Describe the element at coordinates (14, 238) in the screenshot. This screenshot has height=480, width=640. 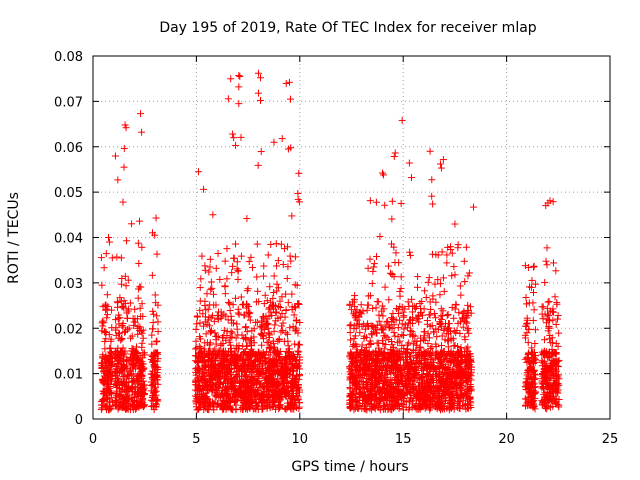
I see `y-axis-label: ROTI / TECUs` at that location.